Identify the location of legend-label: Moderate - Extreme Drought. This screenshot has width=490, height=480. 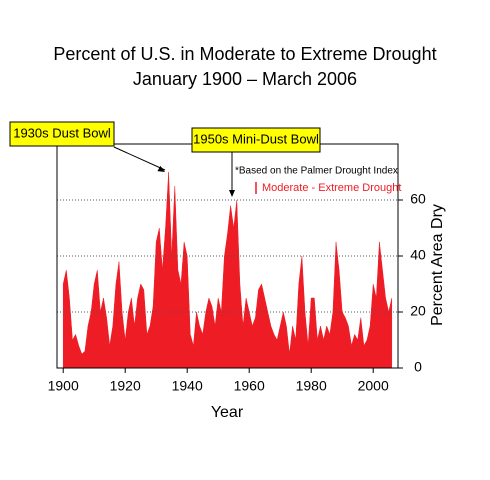
(331, 188).